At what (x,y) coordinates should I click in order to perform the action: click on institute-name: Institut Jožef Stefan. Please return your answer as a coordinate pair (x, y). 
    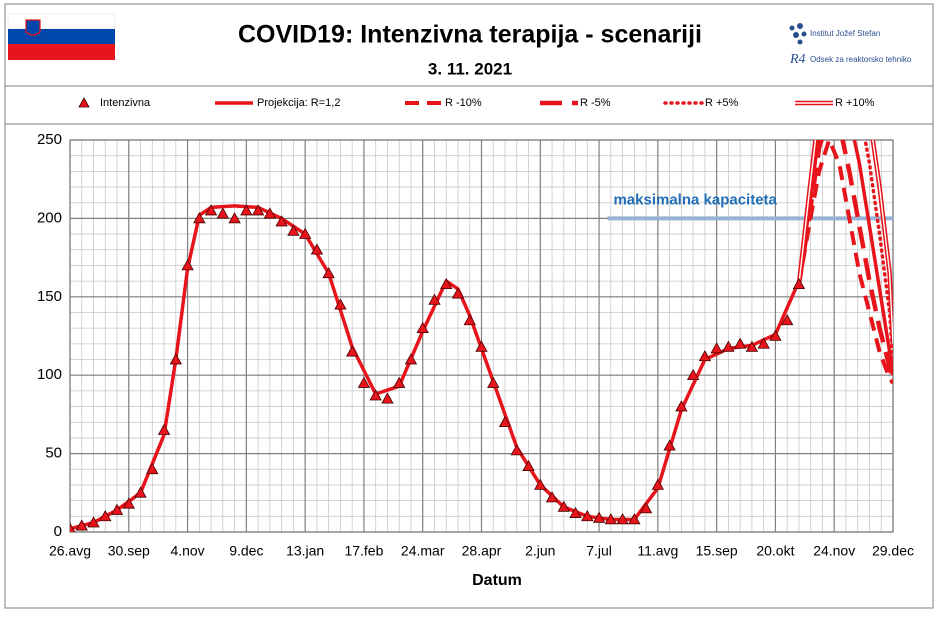
    Looking at the image, I should click on (845, 33).